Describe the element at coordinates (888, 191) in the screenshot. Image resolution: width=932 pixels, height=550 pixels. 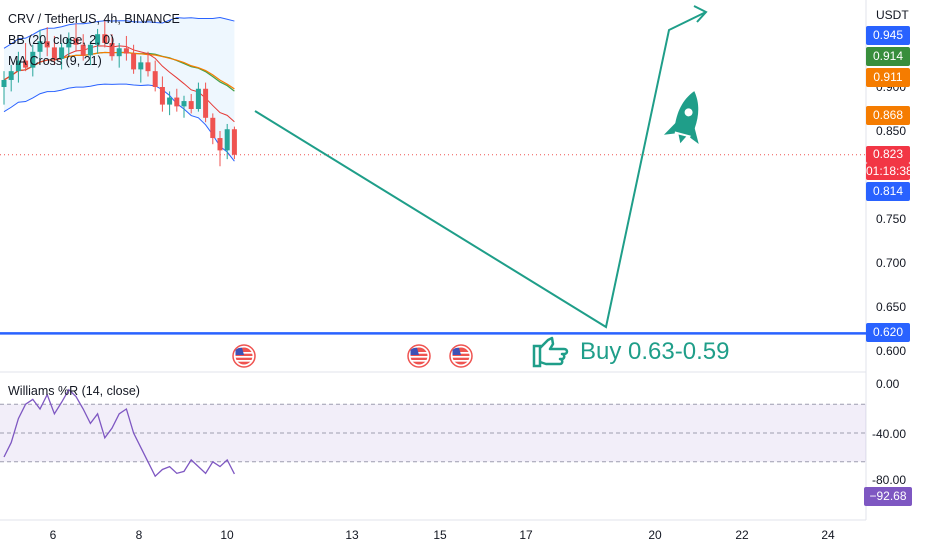
I see `price-tag-bb-lower: 0.814` at that location.